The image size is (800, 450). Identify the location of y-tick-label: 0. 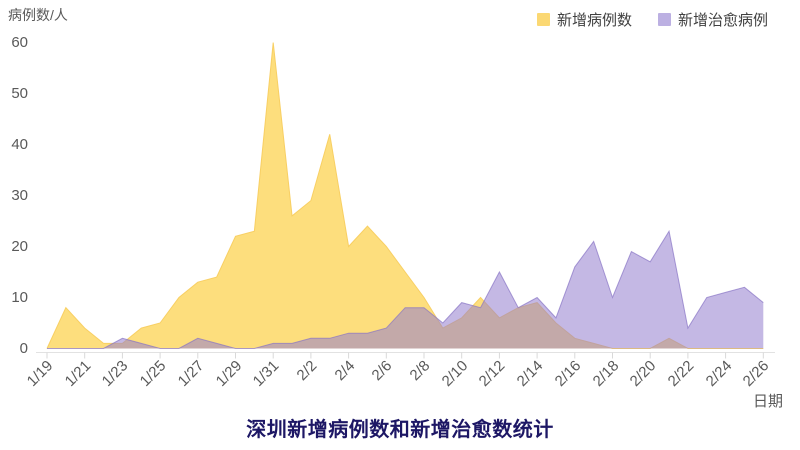
(23, 348).